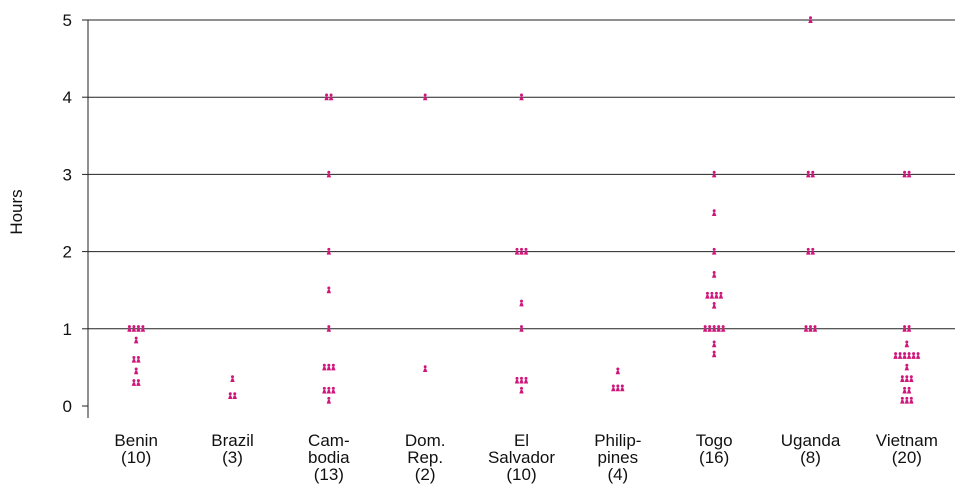 The height and width of the screenshot is (489, 955). Describe the element at coordinates (232, 449) in the screenshot. I see `x-tick-label: Brazil (3)` at that location.